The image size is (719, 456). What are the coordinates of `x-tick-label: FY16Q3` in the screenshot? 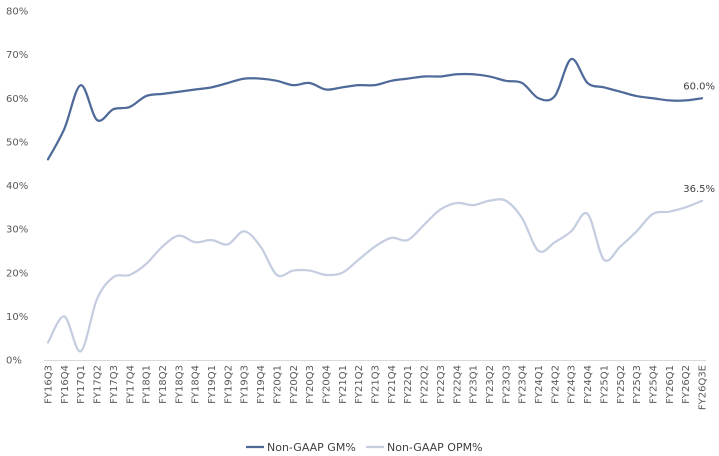 It's located at (49, 384).